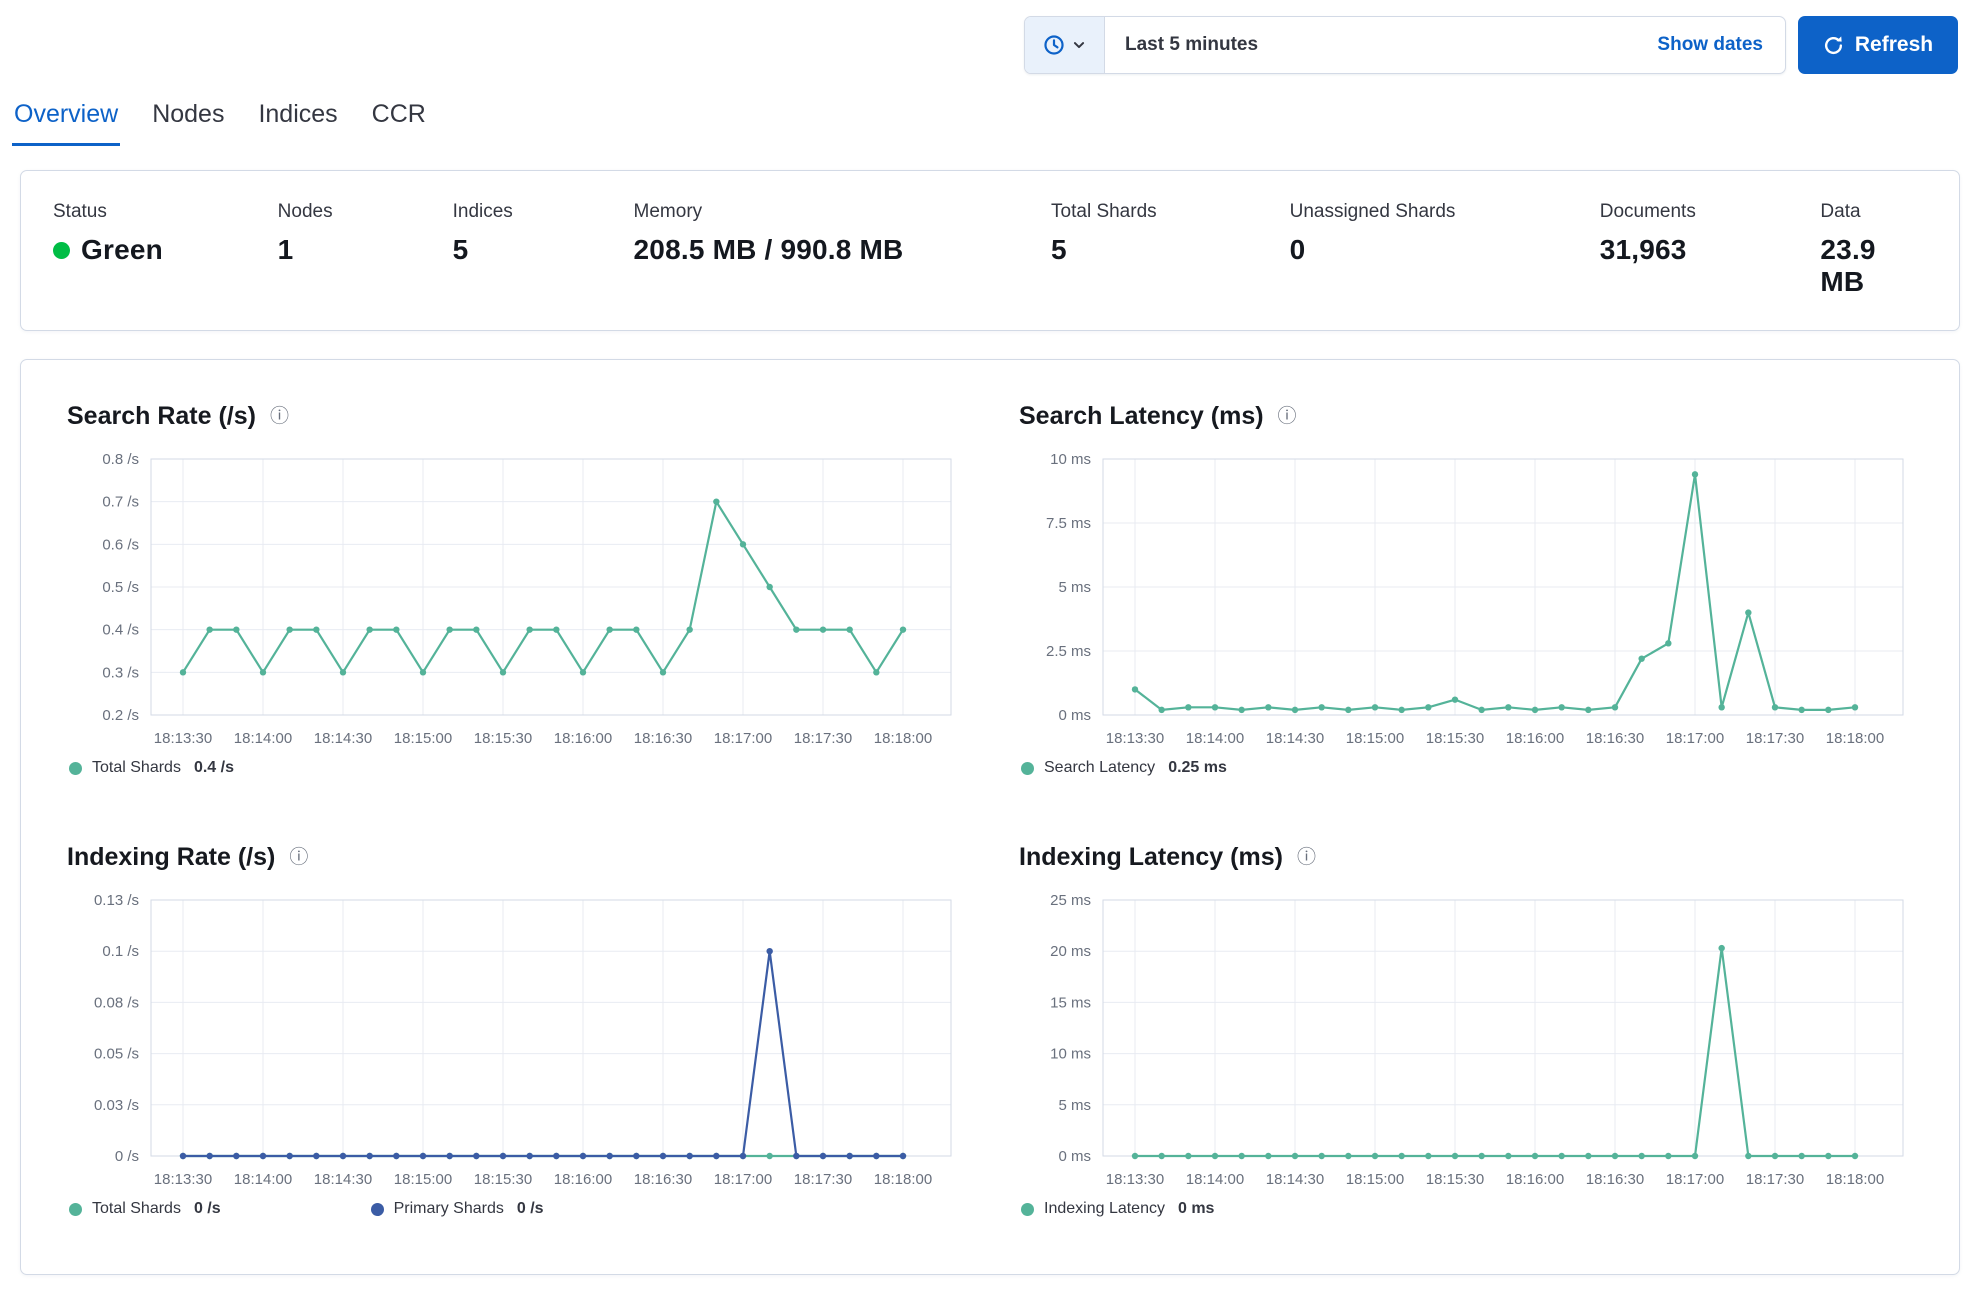 The height and width of the screenshot is (1296, 1980). I want to click on svg-text: 0.05 /s, so click(116, 1054).